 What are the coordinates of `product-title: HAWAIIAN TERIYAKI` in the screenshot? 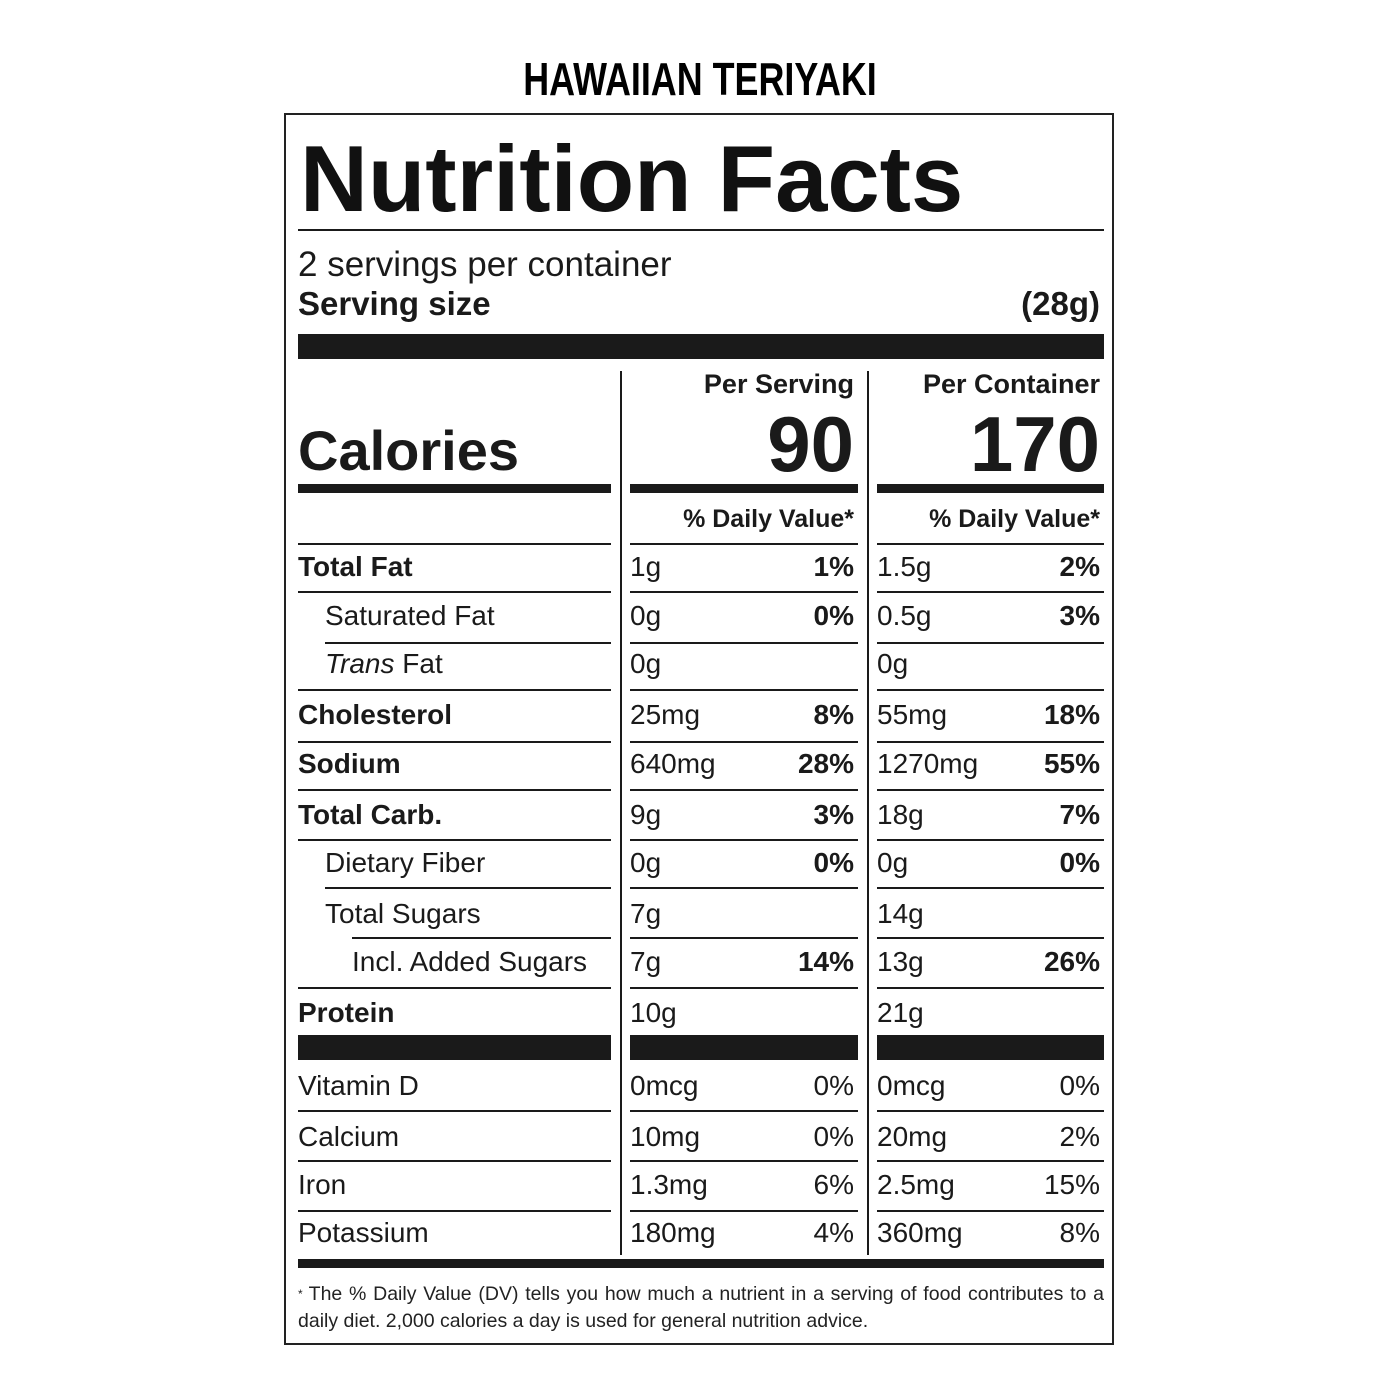 It's located at (700, 79).